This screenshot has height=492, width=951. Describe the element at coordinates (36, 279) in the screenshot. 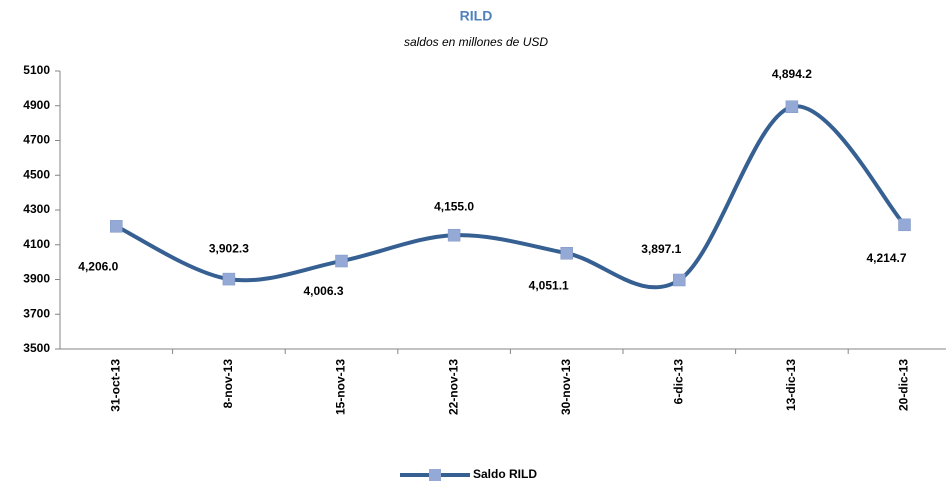

I see `y-tick-label: 3900` at that location.